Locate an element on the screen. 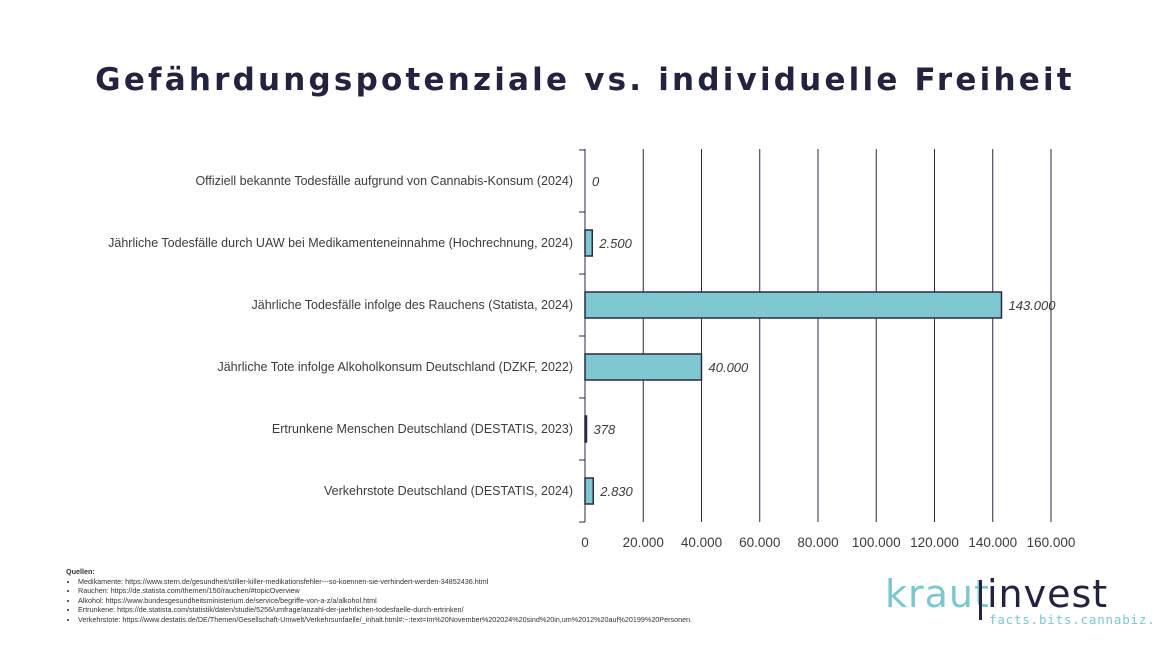 This screenshot has width=1170, height=658. logo-tagline: facts.bits.cannabiz. is located at coordinates (1072, 619).